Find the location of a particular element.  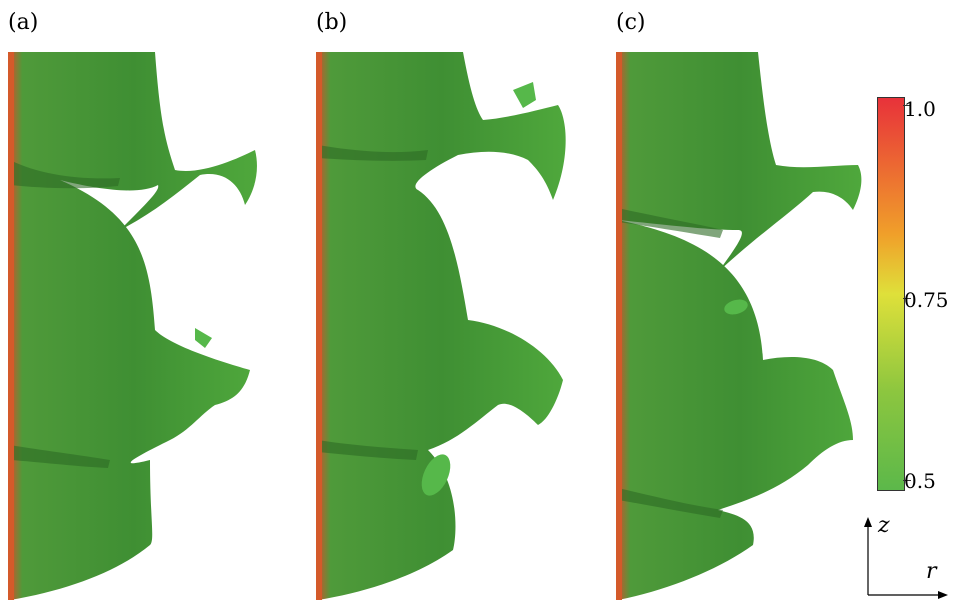

colorbar-label-0-5: 0.5 is located at coordinates (920, 481).